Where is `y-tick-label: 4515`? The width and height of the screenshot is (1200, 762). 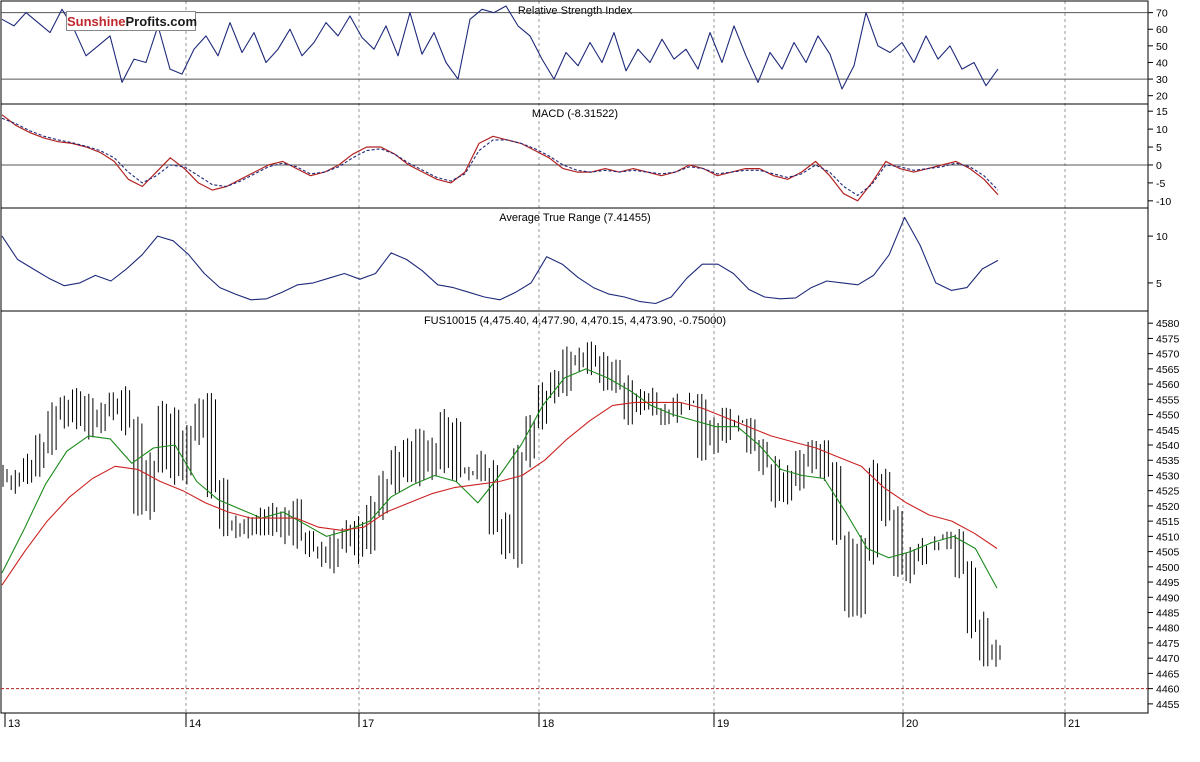
y-tick-label: 4515 is located at coordinates (1168, 522).